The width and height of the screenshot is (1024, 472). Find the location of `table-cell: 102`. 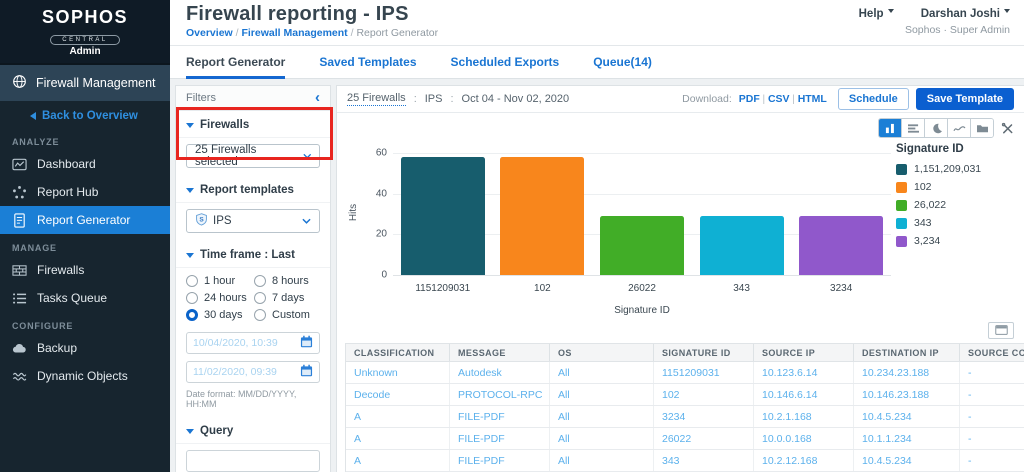

table-cell: 102 is located at coordinates (704, 394).